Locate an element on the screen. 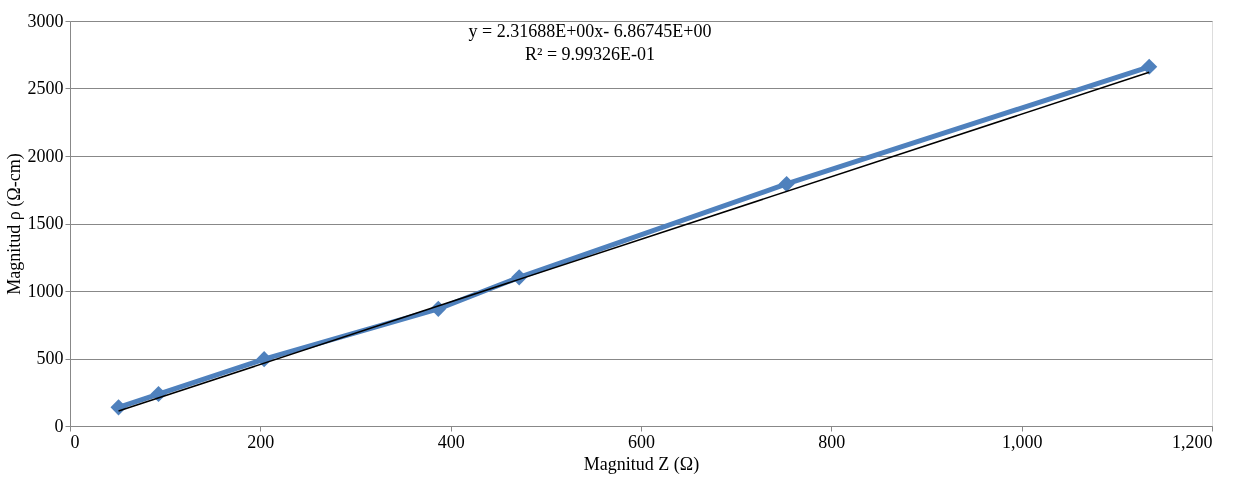  y-tick-label: 3000 is located at coordinates (45, 20).